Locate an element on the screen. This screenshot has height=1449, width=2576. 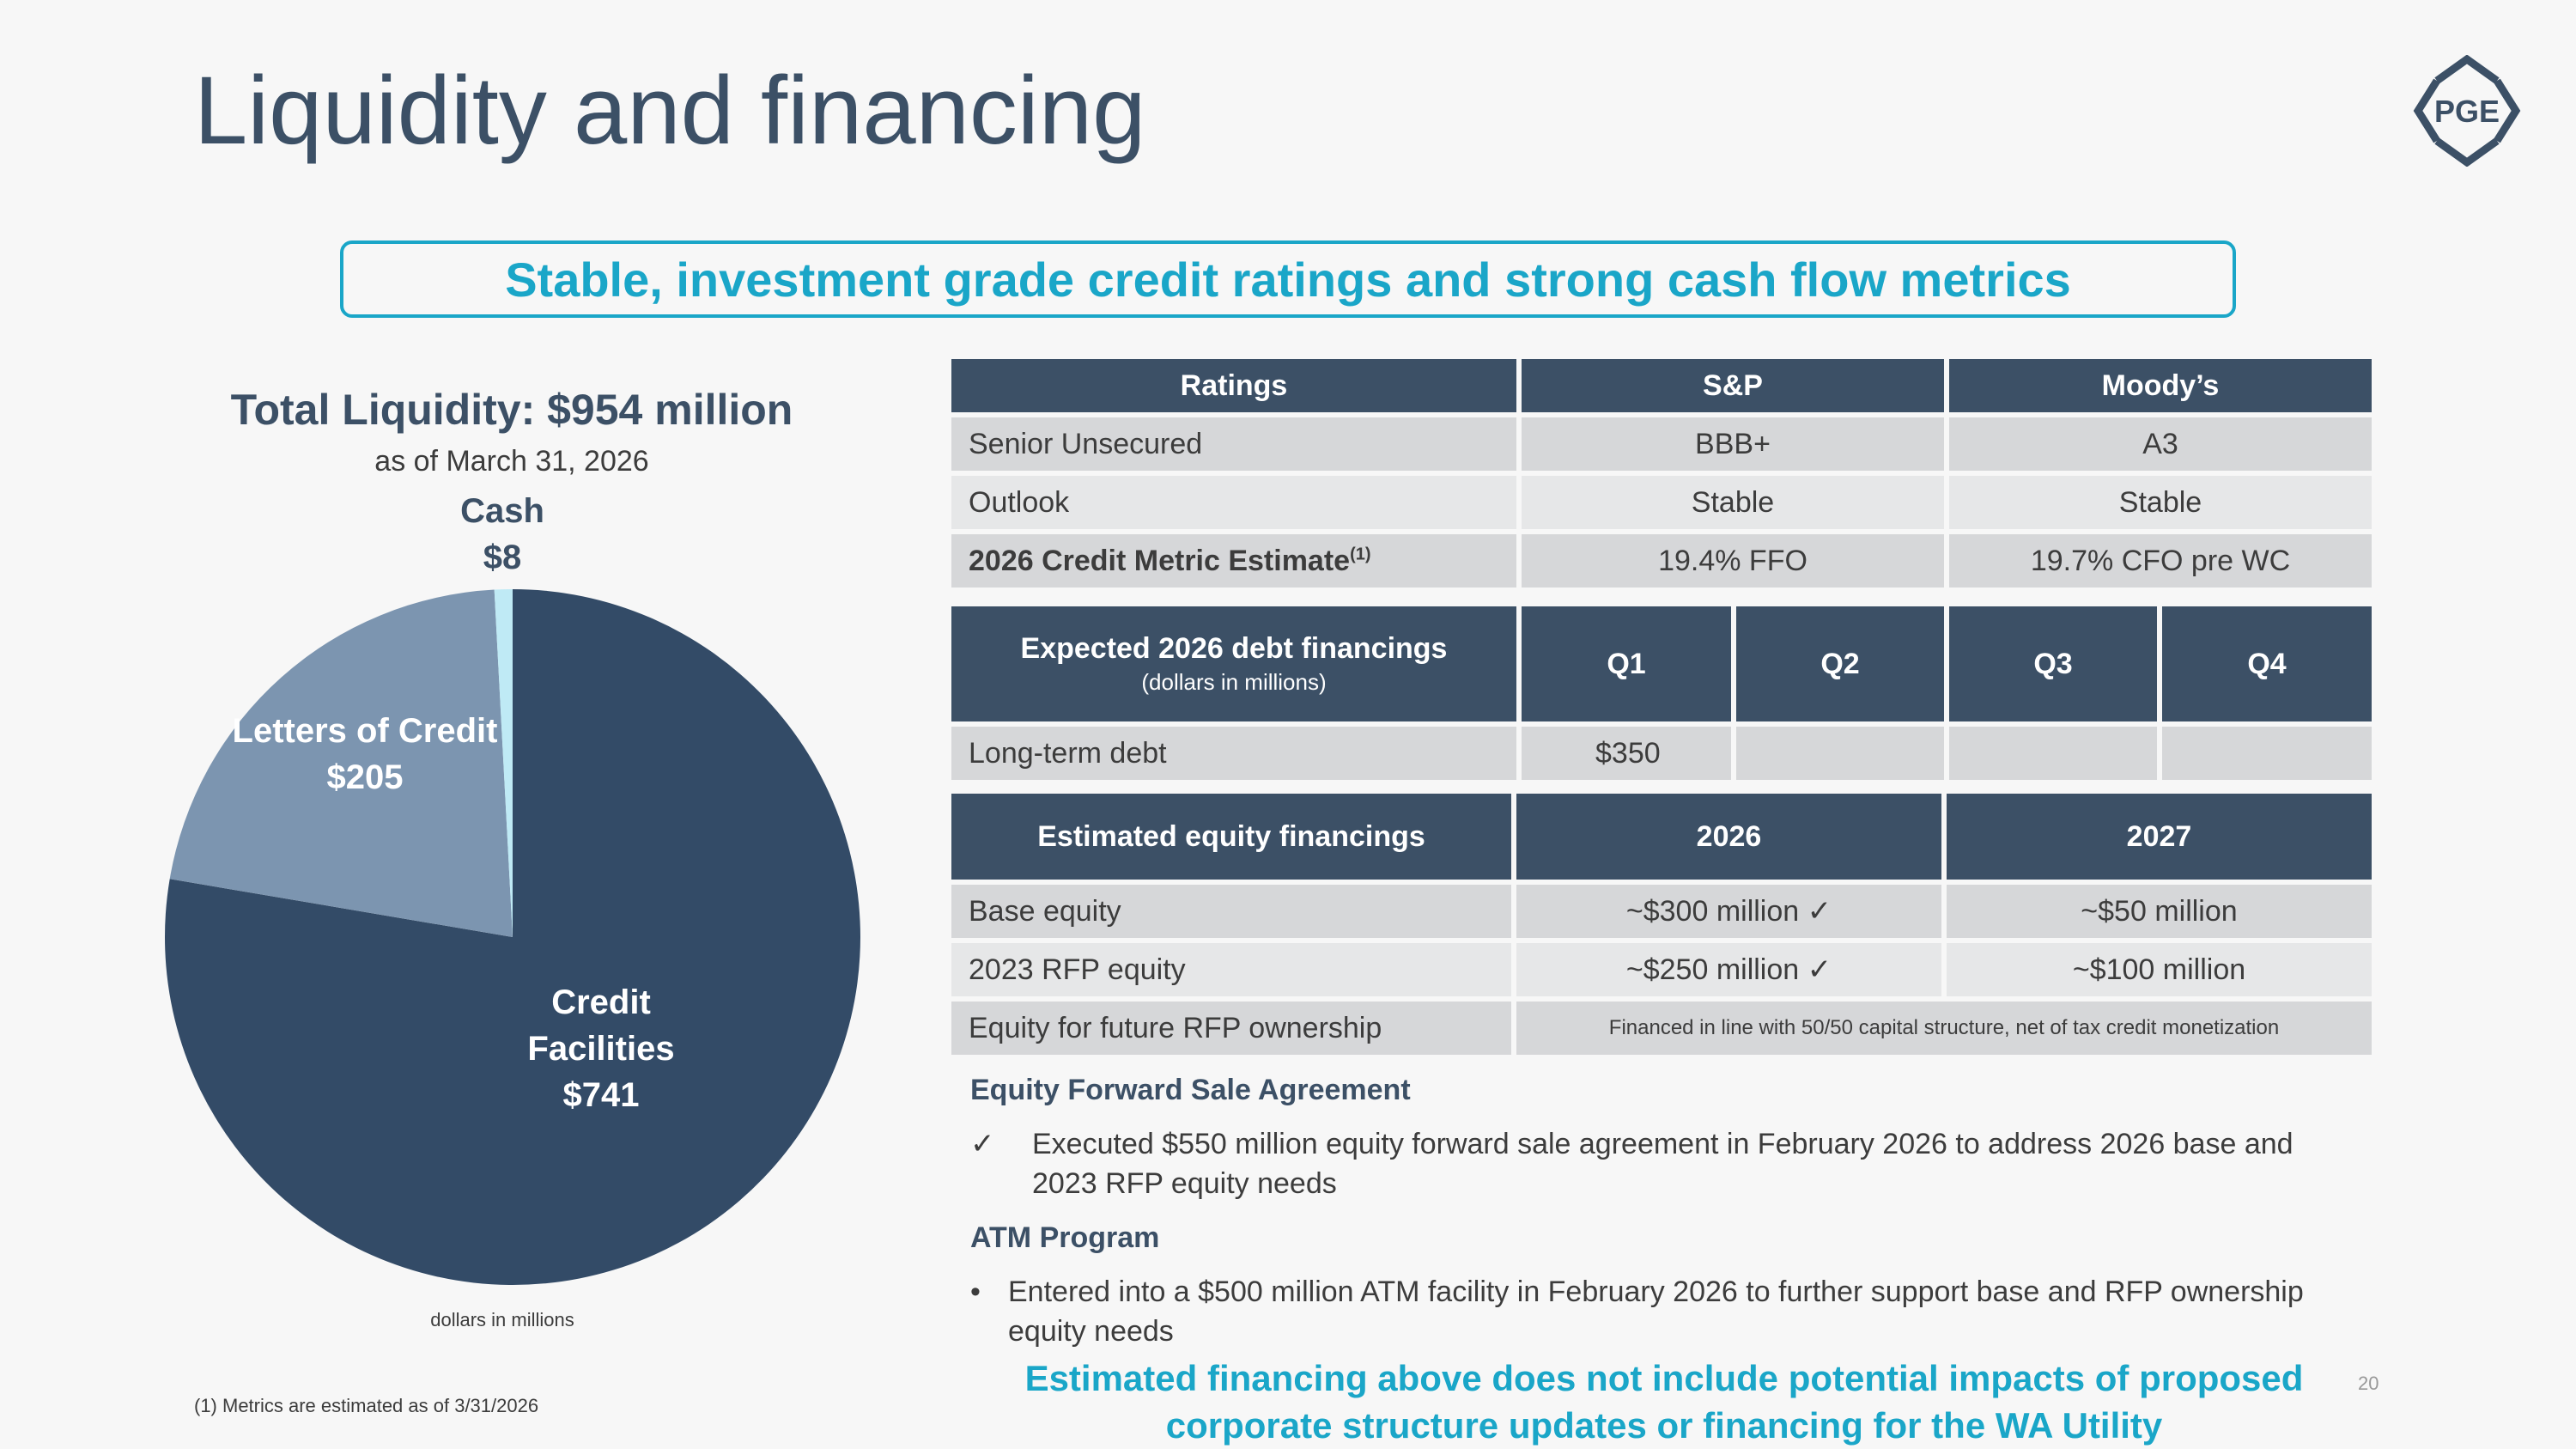
table-row-label: Base equity is located at coordinates (1231, 911).